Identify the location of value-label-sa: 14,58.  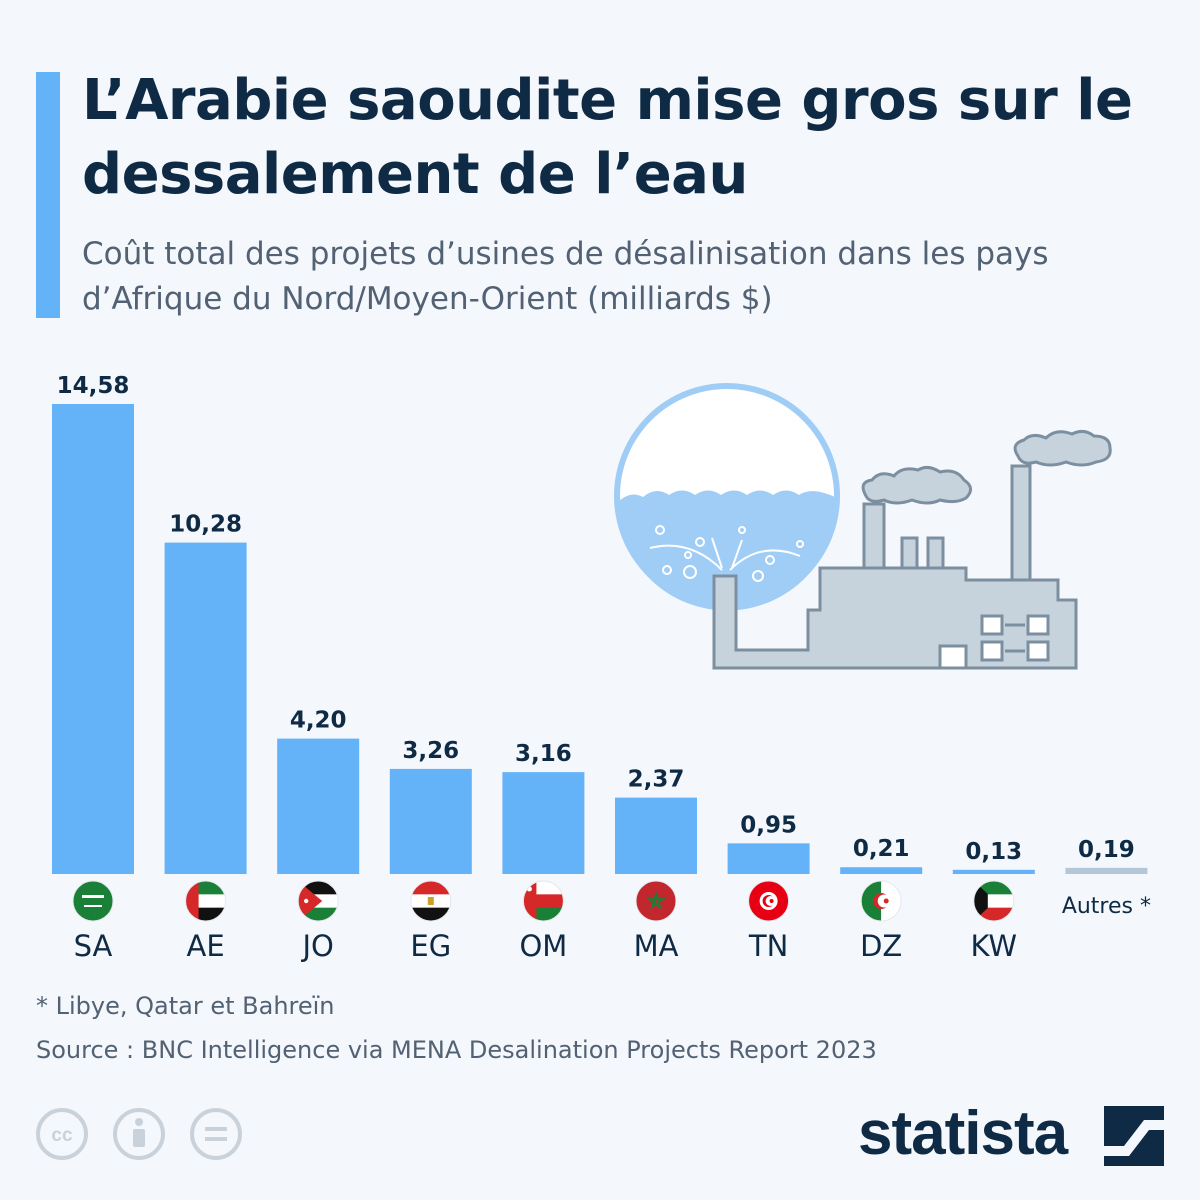
(93, 386).